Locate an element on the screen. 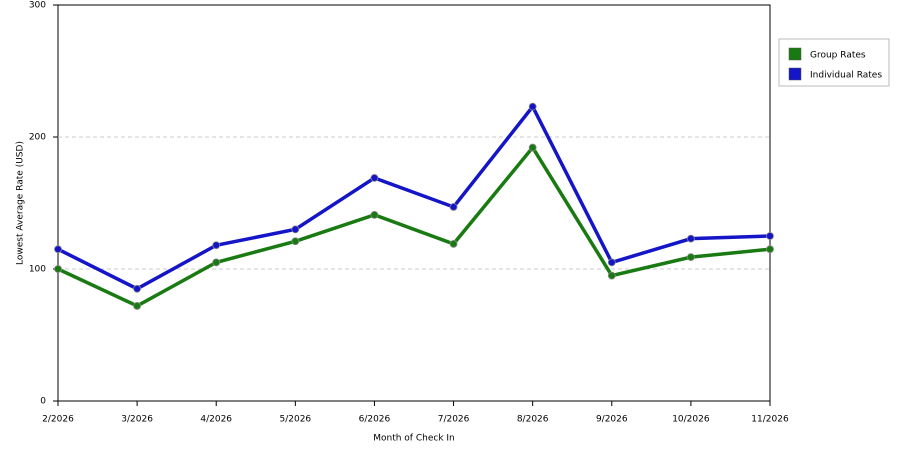 The width and height of the screenshot is (900, 454). legend-label: Group Rates is located at coordinates (838, 56).